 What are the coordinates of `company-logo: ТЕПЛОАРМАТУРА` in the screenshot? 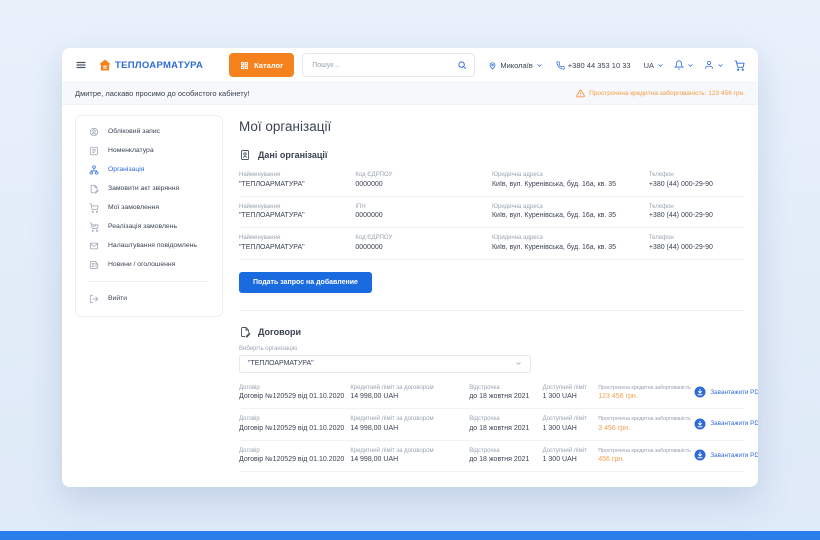 It's located at (150, 65).